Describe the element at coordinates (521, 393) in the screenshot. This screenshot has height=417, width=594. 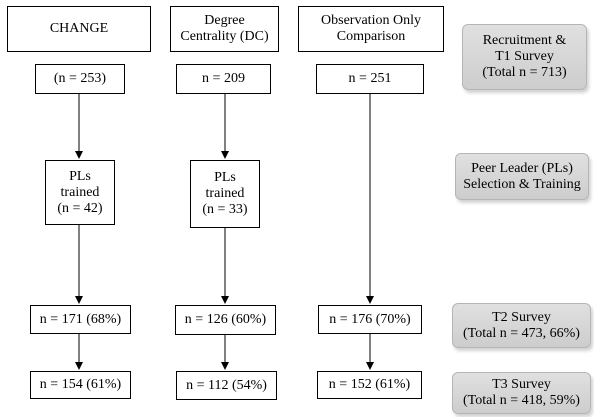
I see `stage-t3-survey: T3 Survey (Total n = 418, 59%)` at that location.